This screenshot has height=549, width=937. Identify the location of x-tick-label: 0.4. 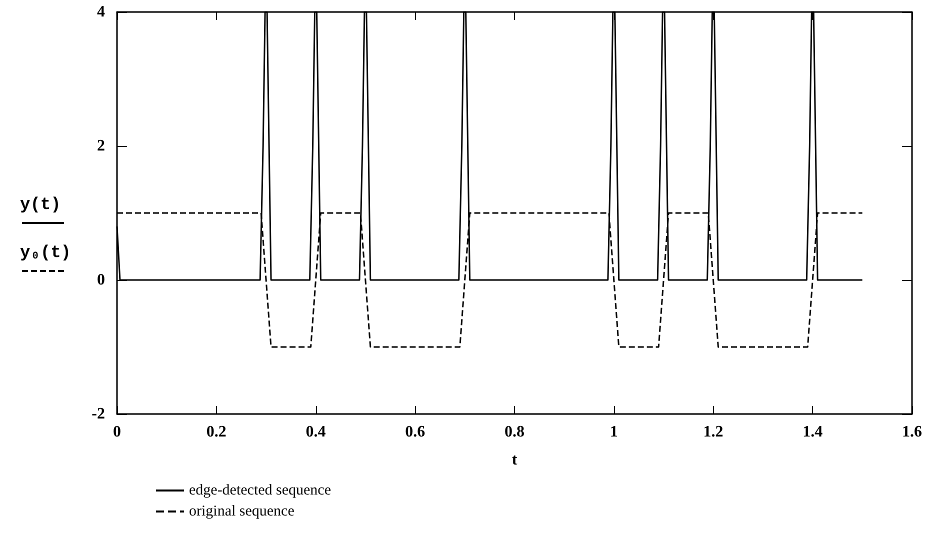
(316, 432).